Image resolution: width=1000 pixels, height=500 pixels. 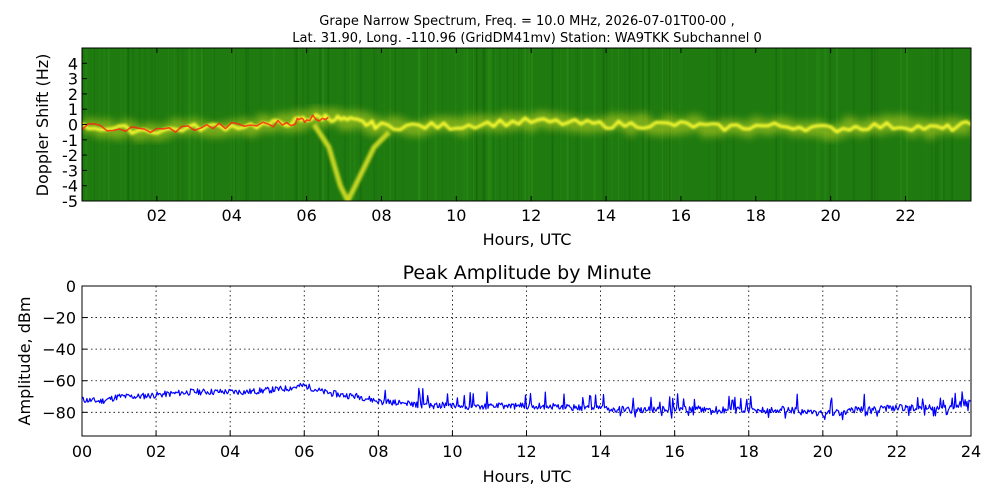 What do you see at coordinates (606, 215) in the screenshot?
I see `spectrogram-x-tick-label: 14` at bounding box center [606, 215].